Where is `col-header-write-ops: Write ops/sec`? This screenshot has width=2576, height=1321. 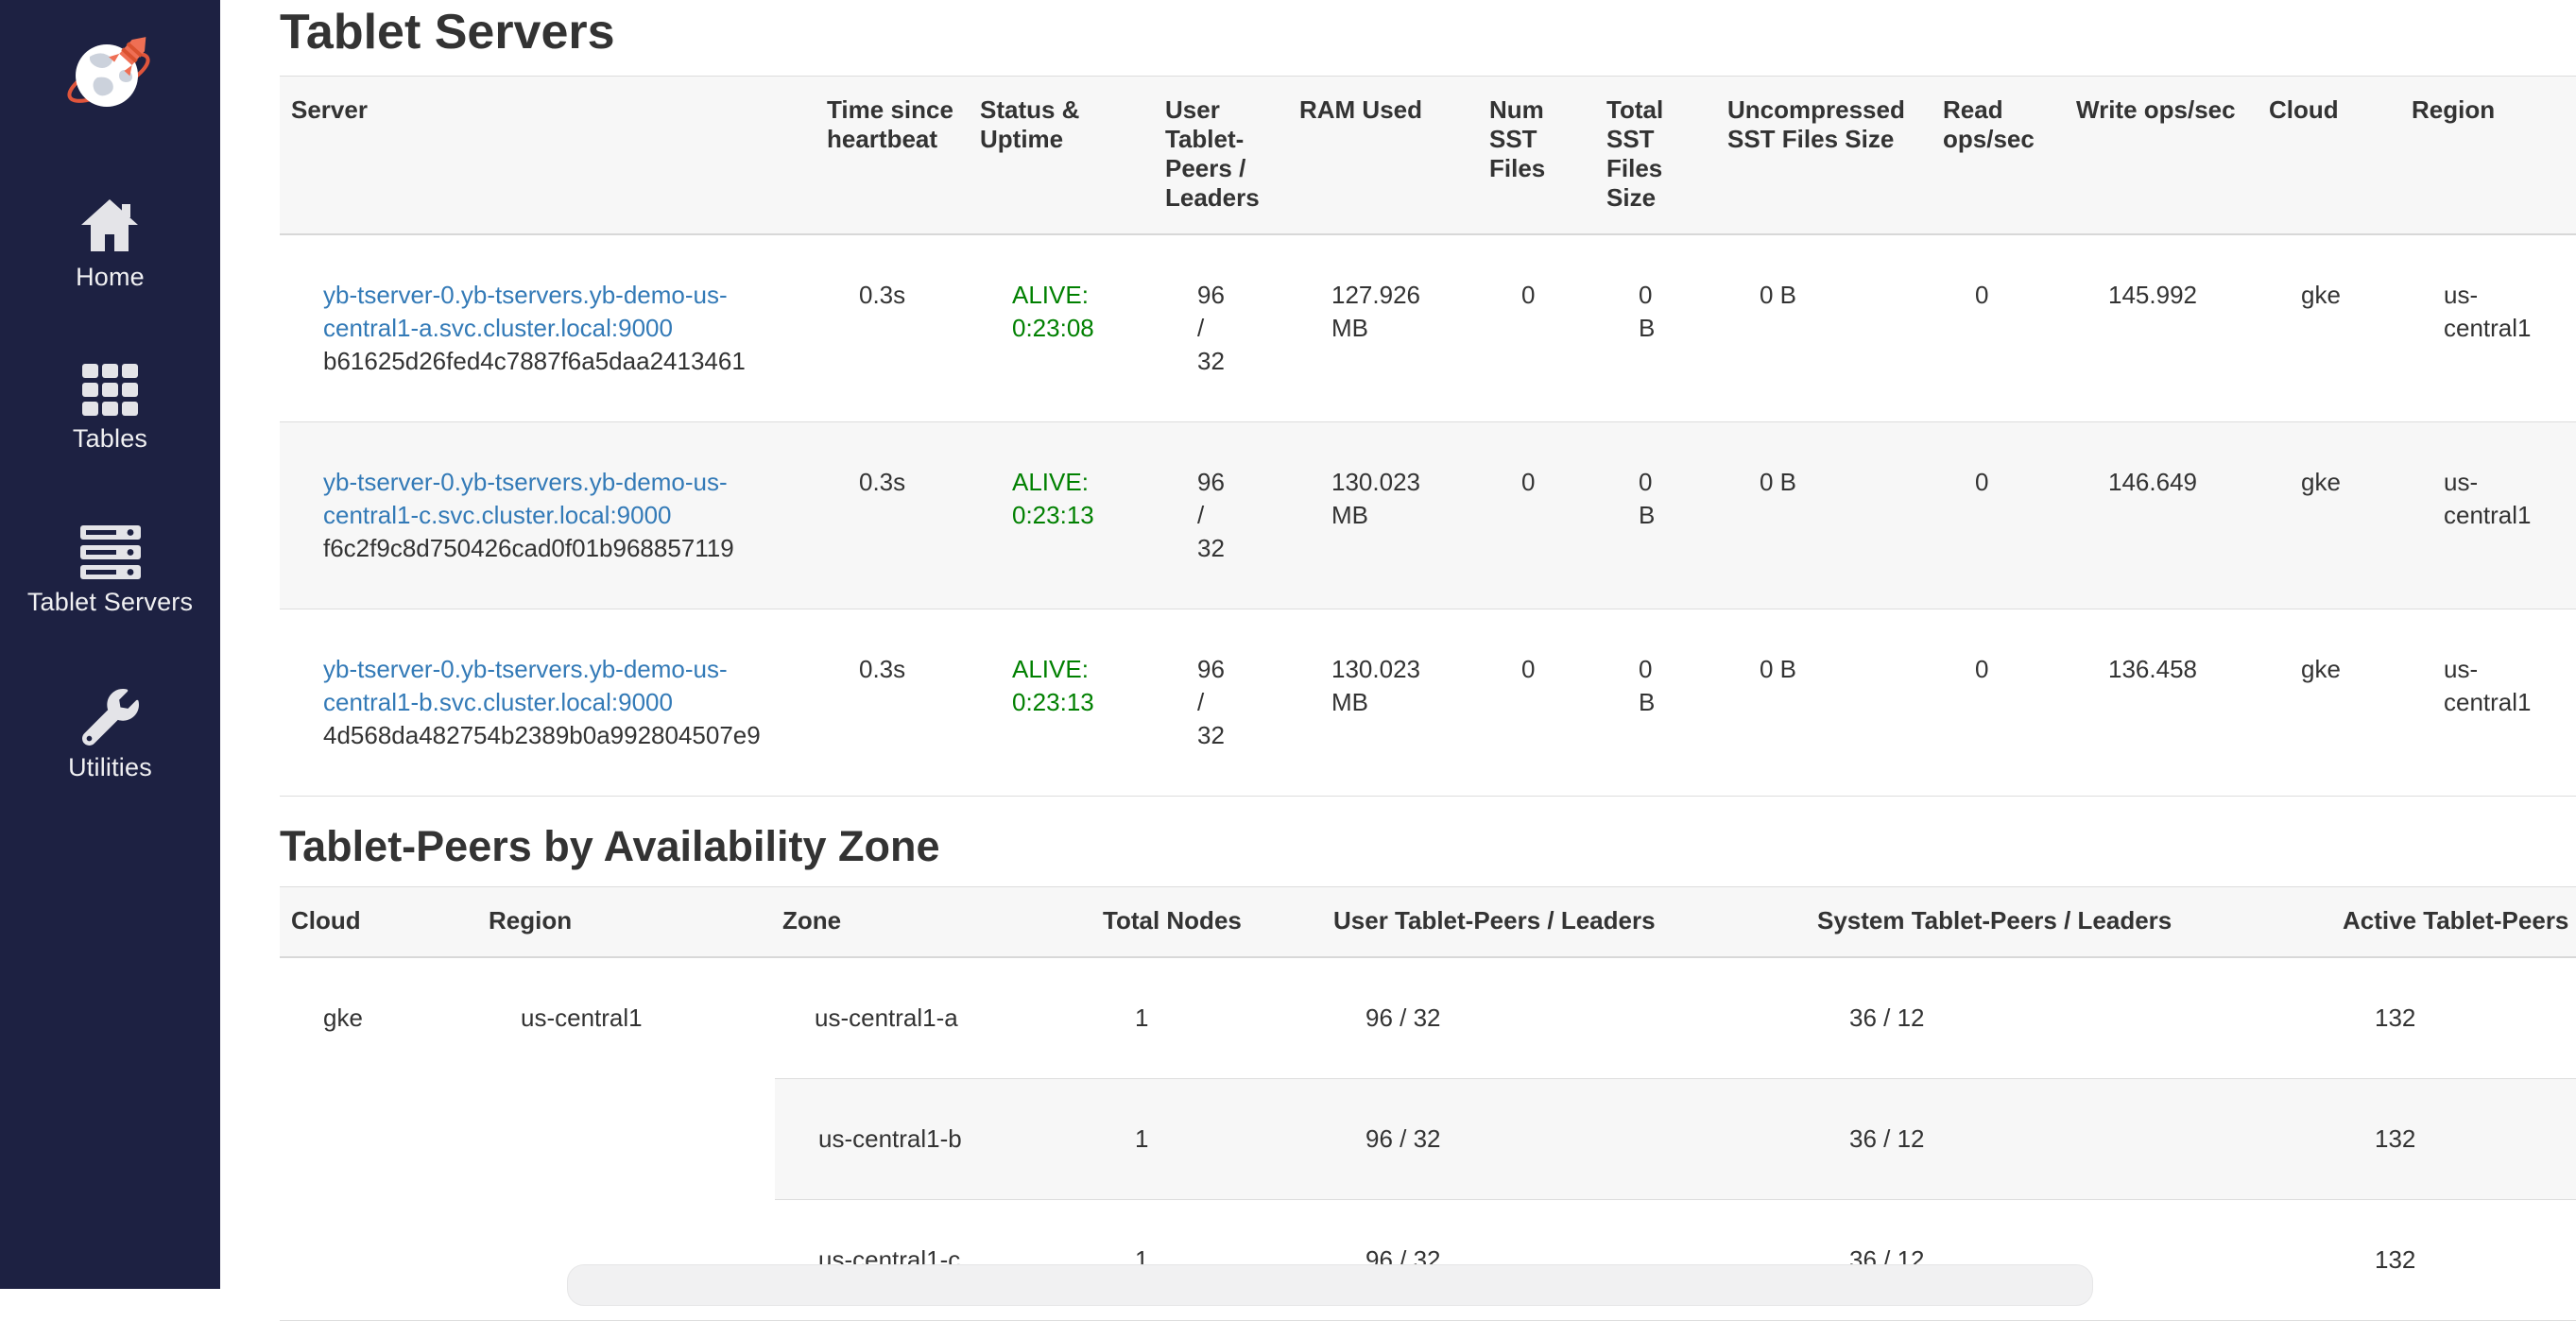
col-header-write-ops: Write ops/sec is located at coordinates (2156, 110).